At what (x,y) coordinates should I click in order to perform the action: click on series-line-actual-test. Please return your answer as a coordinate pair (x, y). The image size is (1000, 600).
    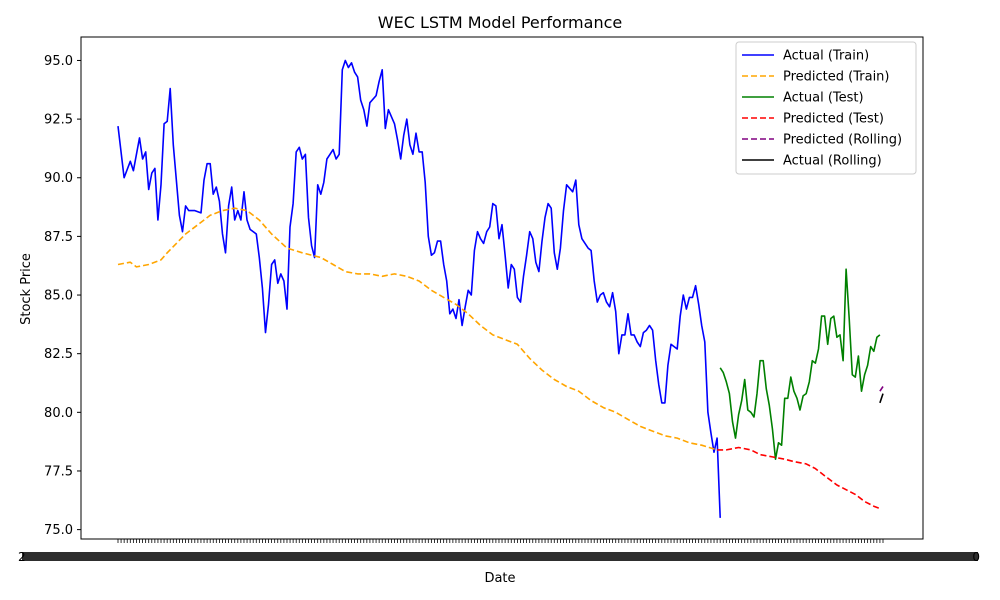
    Looking at the image, I should click on (800, 364).